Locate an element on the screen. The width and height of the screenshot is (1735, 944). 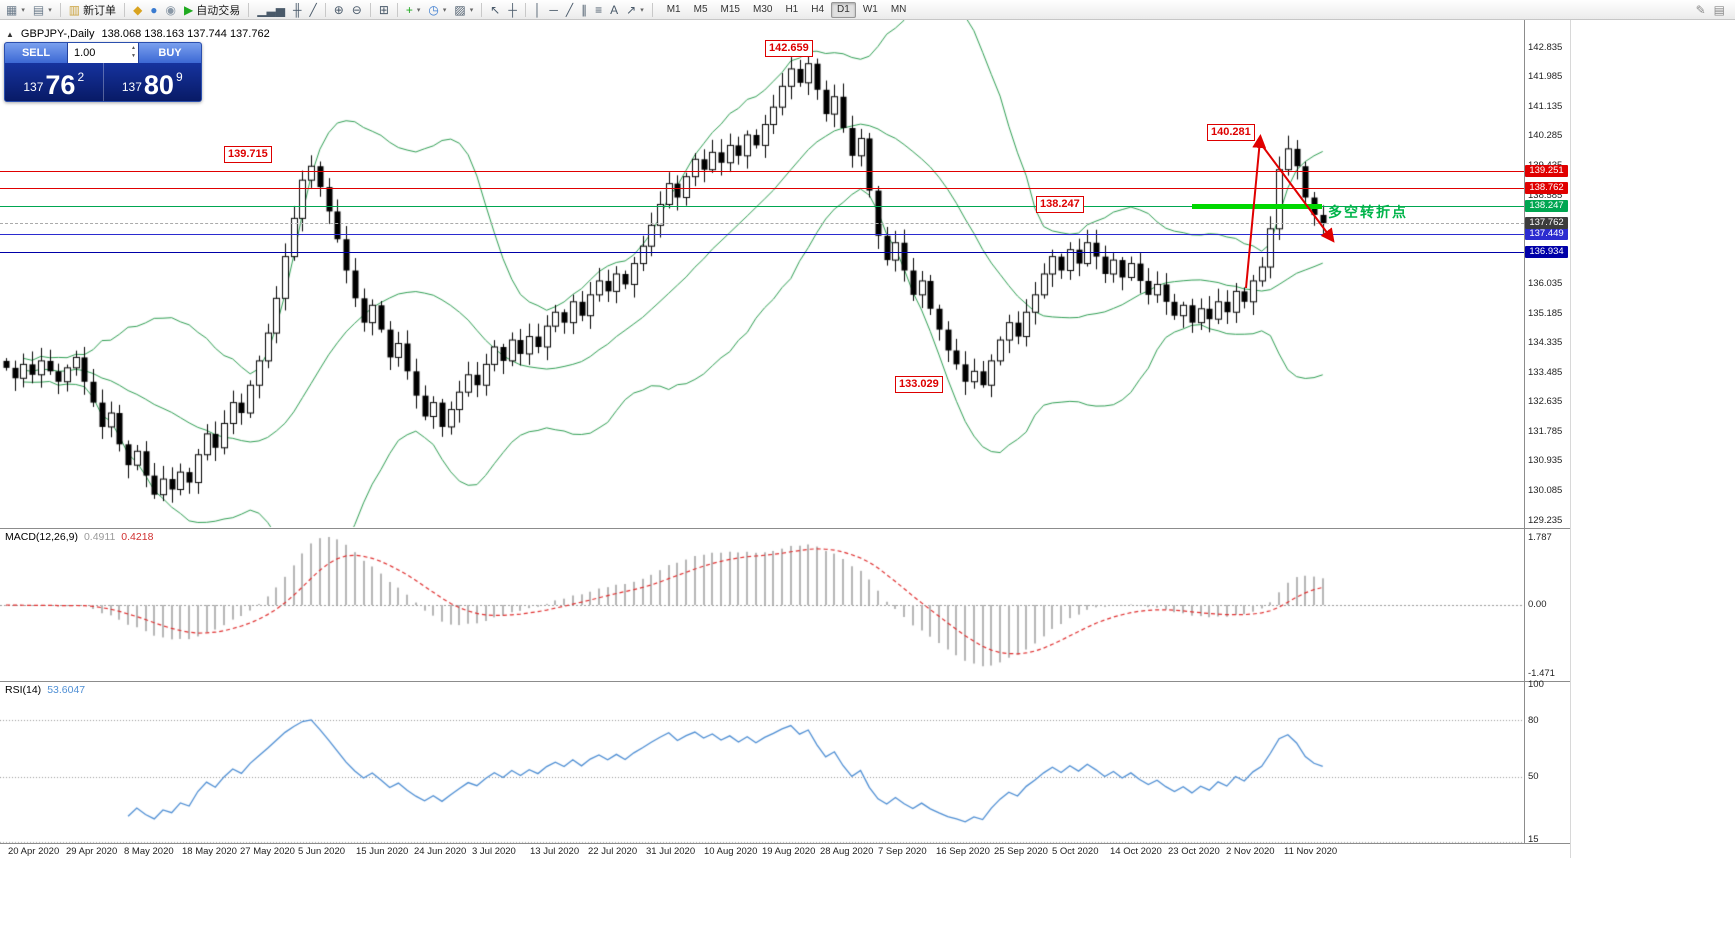
date-label: 5 Jun 2020 is located at coordinates (322, 851).